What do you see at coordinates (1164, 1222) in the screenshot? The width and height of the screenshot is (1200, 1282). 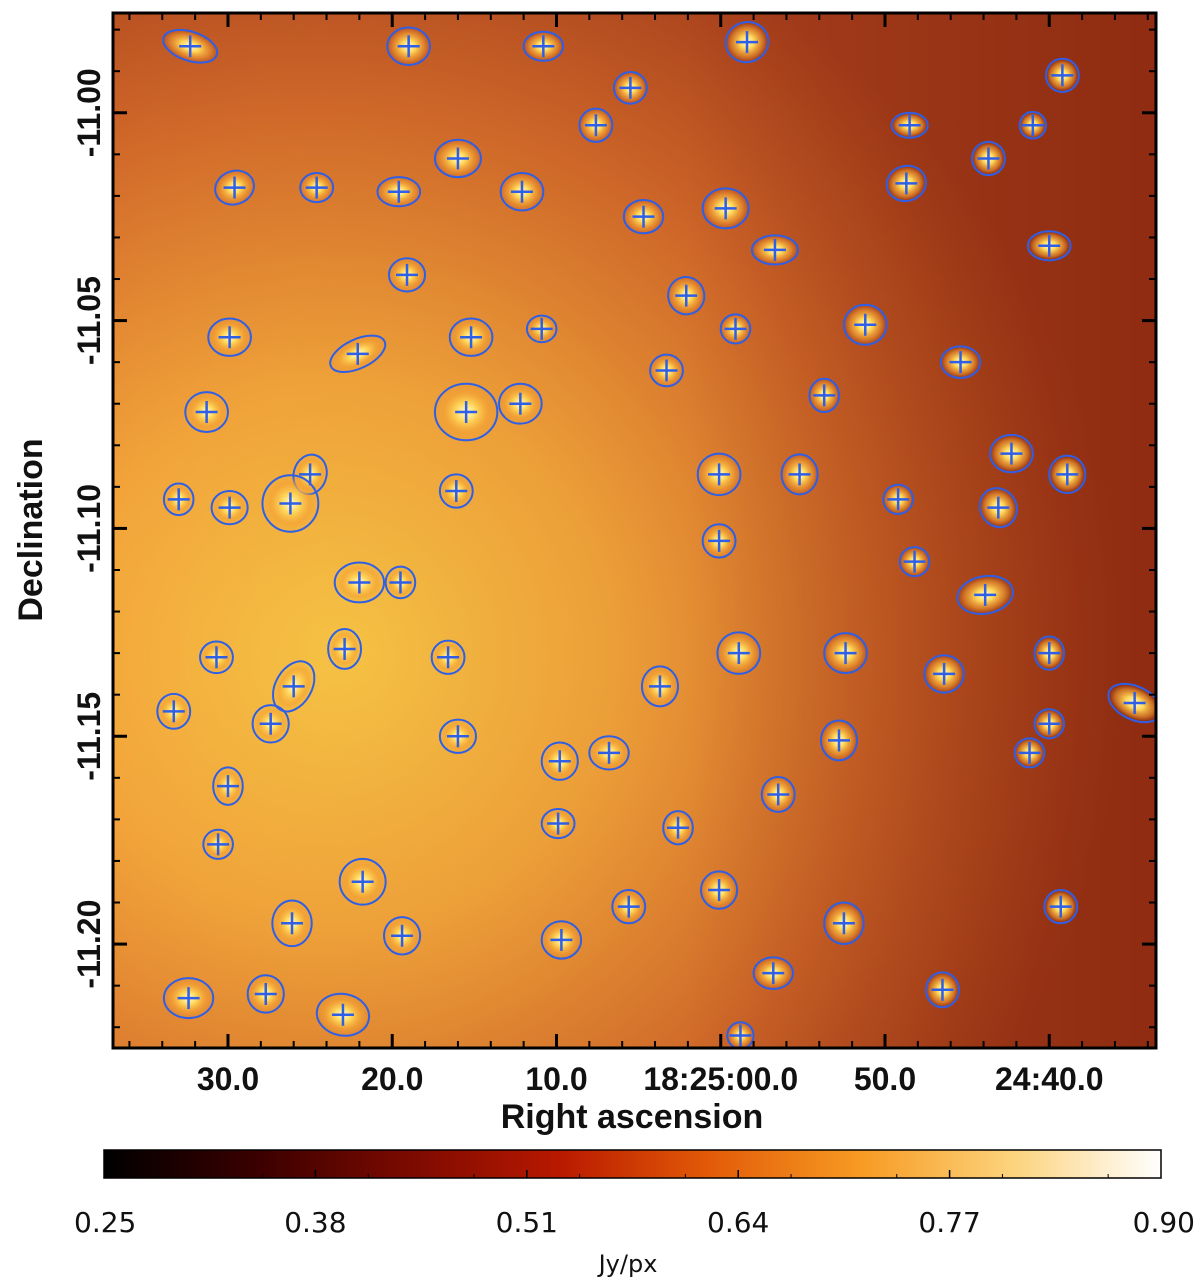 I see `colorbar-tick-label: 0.90` at bounding box center [1164, 1222].